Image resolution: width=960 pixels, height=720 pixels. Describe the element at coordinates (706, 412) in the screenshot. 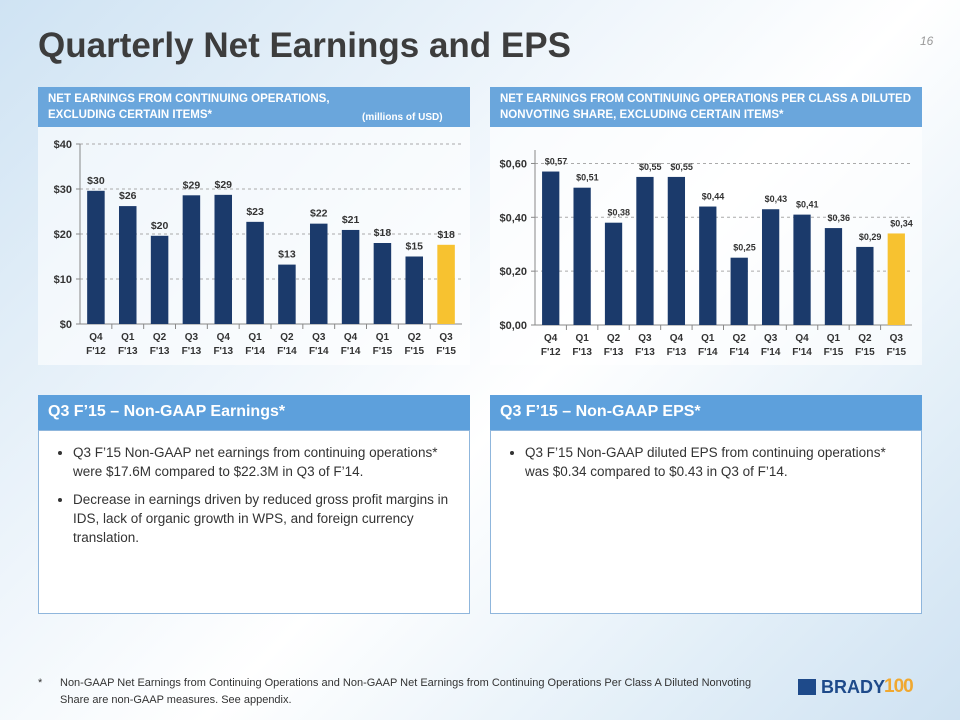

I see `box-header: Q3 F’15 – Non-GAAP EPS*` at that location.